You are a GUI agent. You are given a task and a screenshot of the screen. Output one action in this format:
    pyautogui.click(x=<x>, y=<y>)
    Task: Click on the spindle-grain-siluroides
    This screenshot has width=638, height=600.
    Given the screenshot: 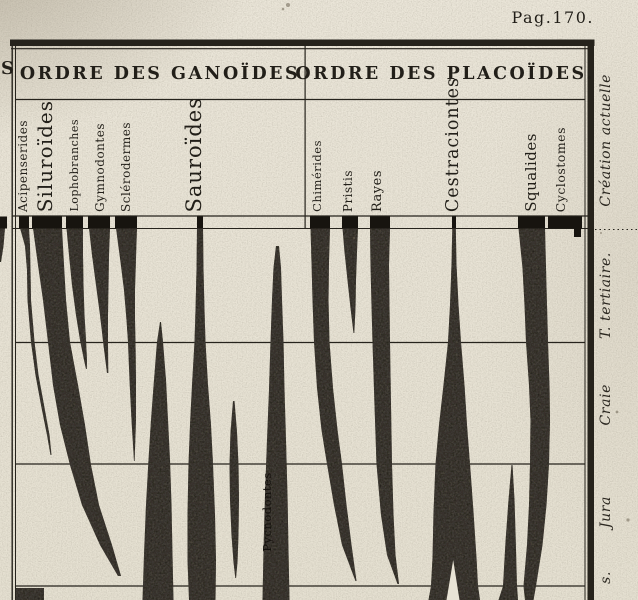 What is the action you would take?
    pyautogui.click(x=77, y=402)
    